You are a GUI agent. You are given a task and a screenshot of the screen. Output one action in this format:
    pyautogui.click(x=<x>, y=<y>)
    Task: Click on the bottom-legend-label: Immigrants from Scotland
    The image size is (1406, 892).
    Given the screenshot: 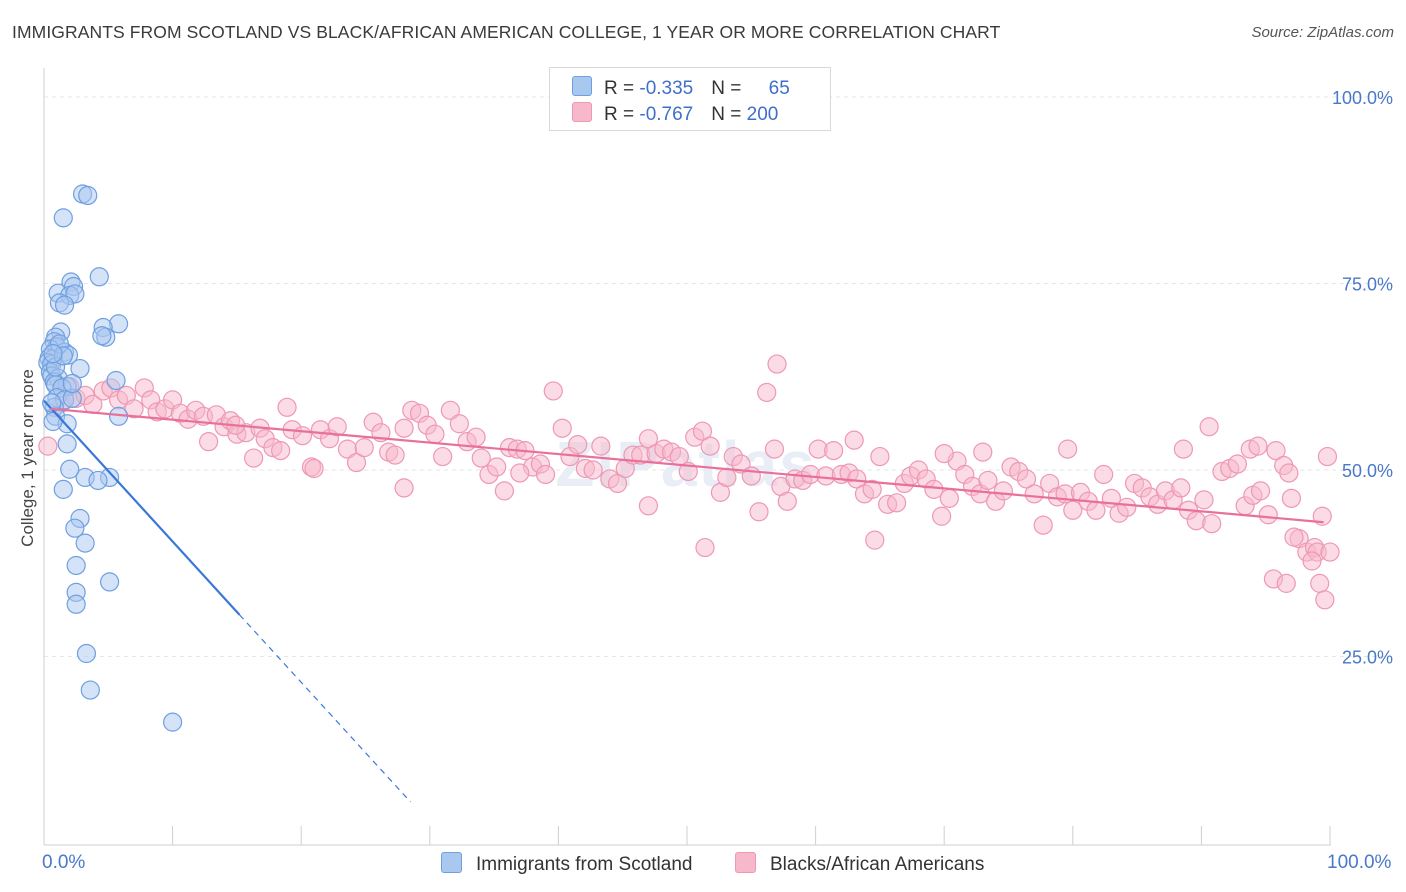 What is the action you would take?
    pyautogui.click(x=584, y=864)
    